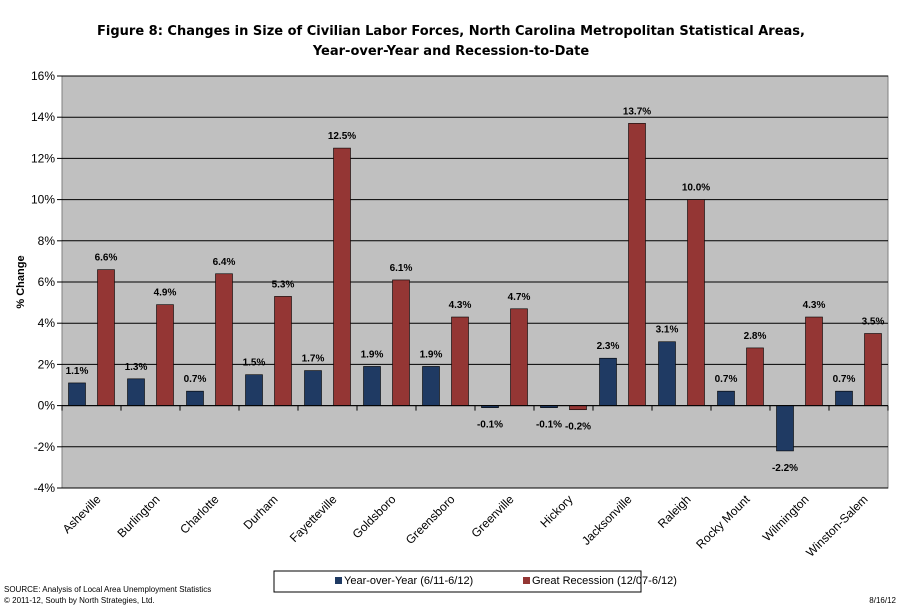 The width and height of the screenshot is (902, 613). I want to click on data-label-great-recession: 13.7%, so click(637, 111).